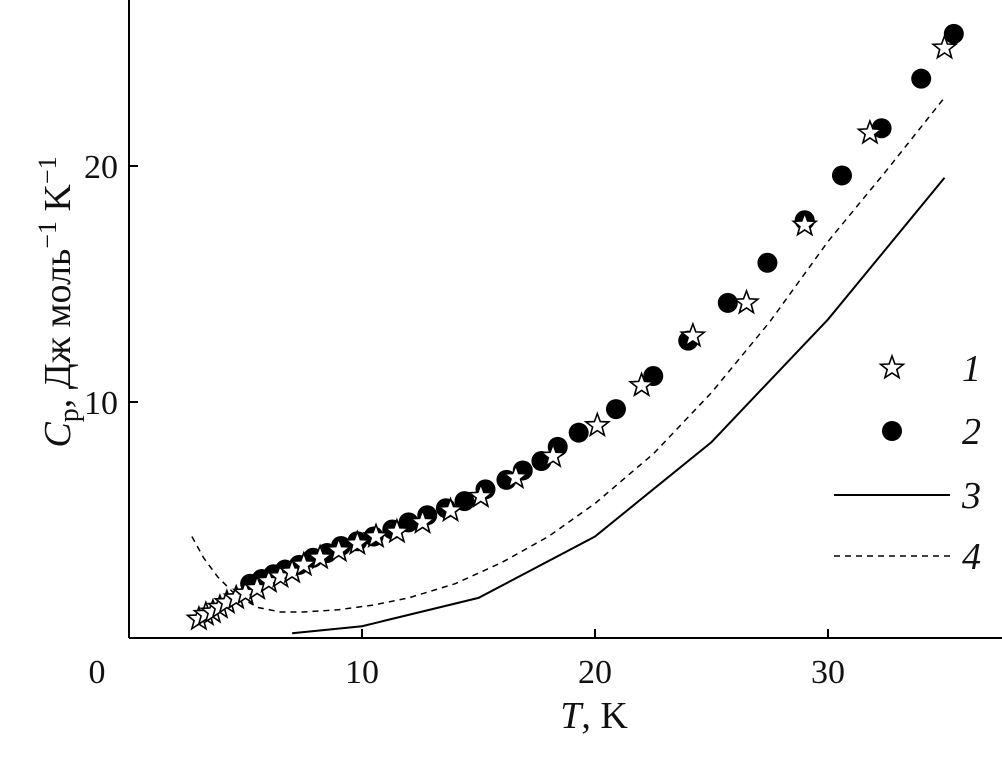 This screenshot has height=765, width=1002. Describe the element at coordinates (828, 672) in the screenshot. I see `x-tick-label: 30` at that location.